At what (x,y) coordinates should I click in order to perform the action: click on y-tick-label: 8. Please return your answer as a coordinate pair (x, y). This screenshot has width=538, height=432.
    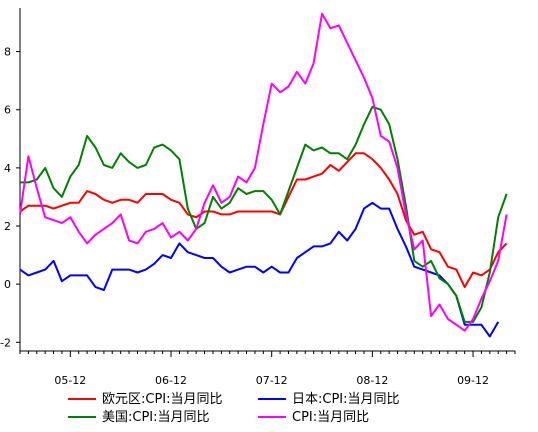
    Looking at the image, I should click on (7, 52).